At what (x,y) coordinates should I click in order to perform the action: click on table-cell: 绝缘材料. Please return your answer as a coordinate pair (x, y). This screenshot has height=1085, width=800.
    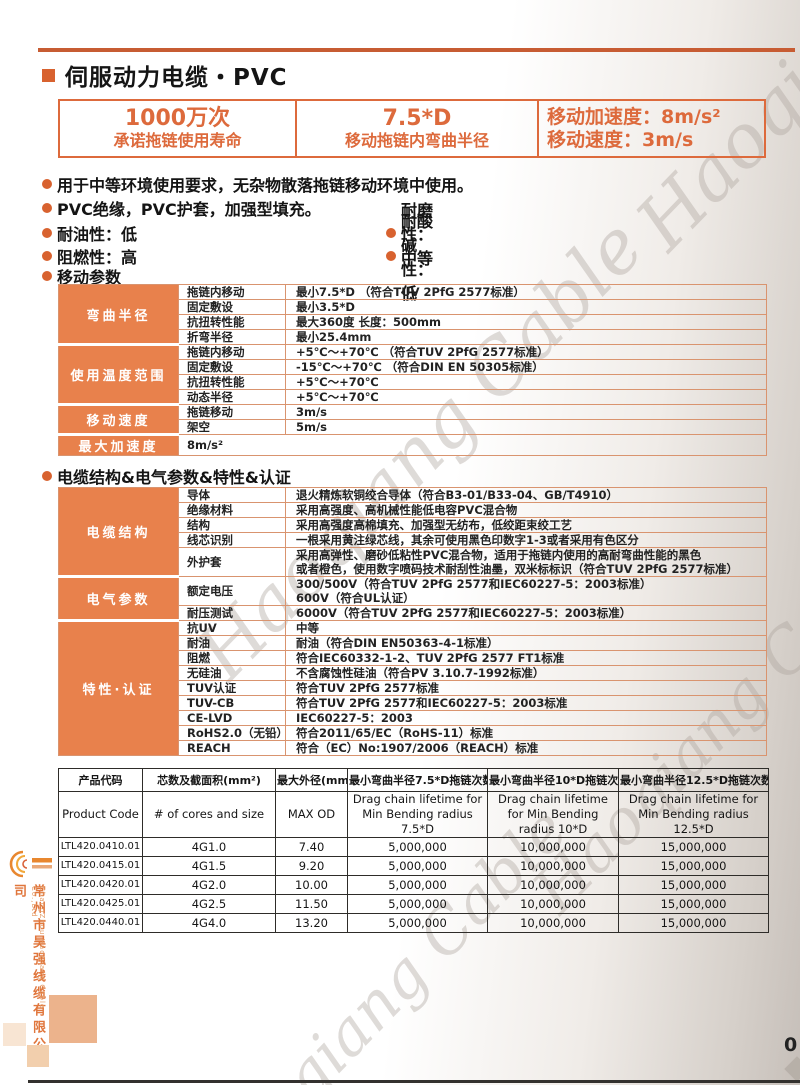
    Looking at the image, I should click on (232, 510).